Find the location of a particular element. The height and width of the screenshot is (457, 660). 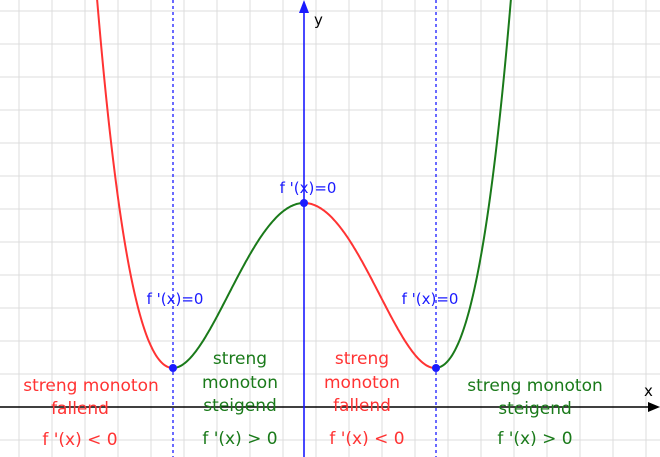

critical-label-left: f '(x)=0 is located at coordinates (175, 299).